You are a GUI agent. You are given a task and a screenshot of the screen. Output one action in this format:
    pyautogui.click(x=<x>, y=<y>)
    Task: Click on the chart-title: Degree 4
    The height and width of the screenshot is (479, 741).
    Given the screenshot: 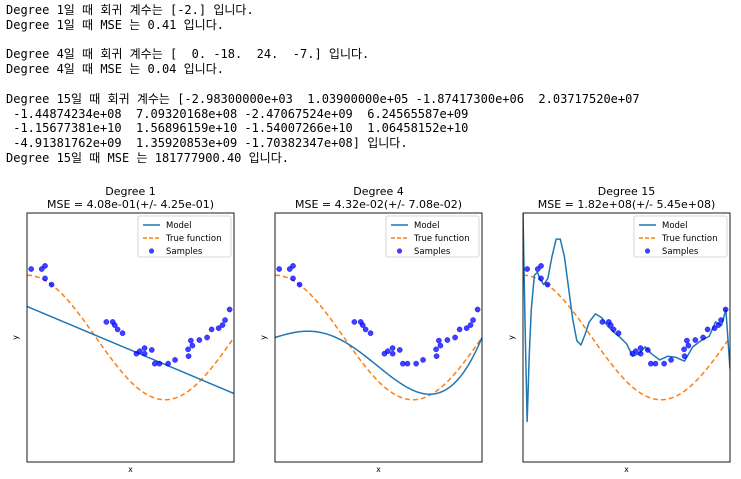 What is the action you would take?
    pyautogui.click(x=378, y=191)
    